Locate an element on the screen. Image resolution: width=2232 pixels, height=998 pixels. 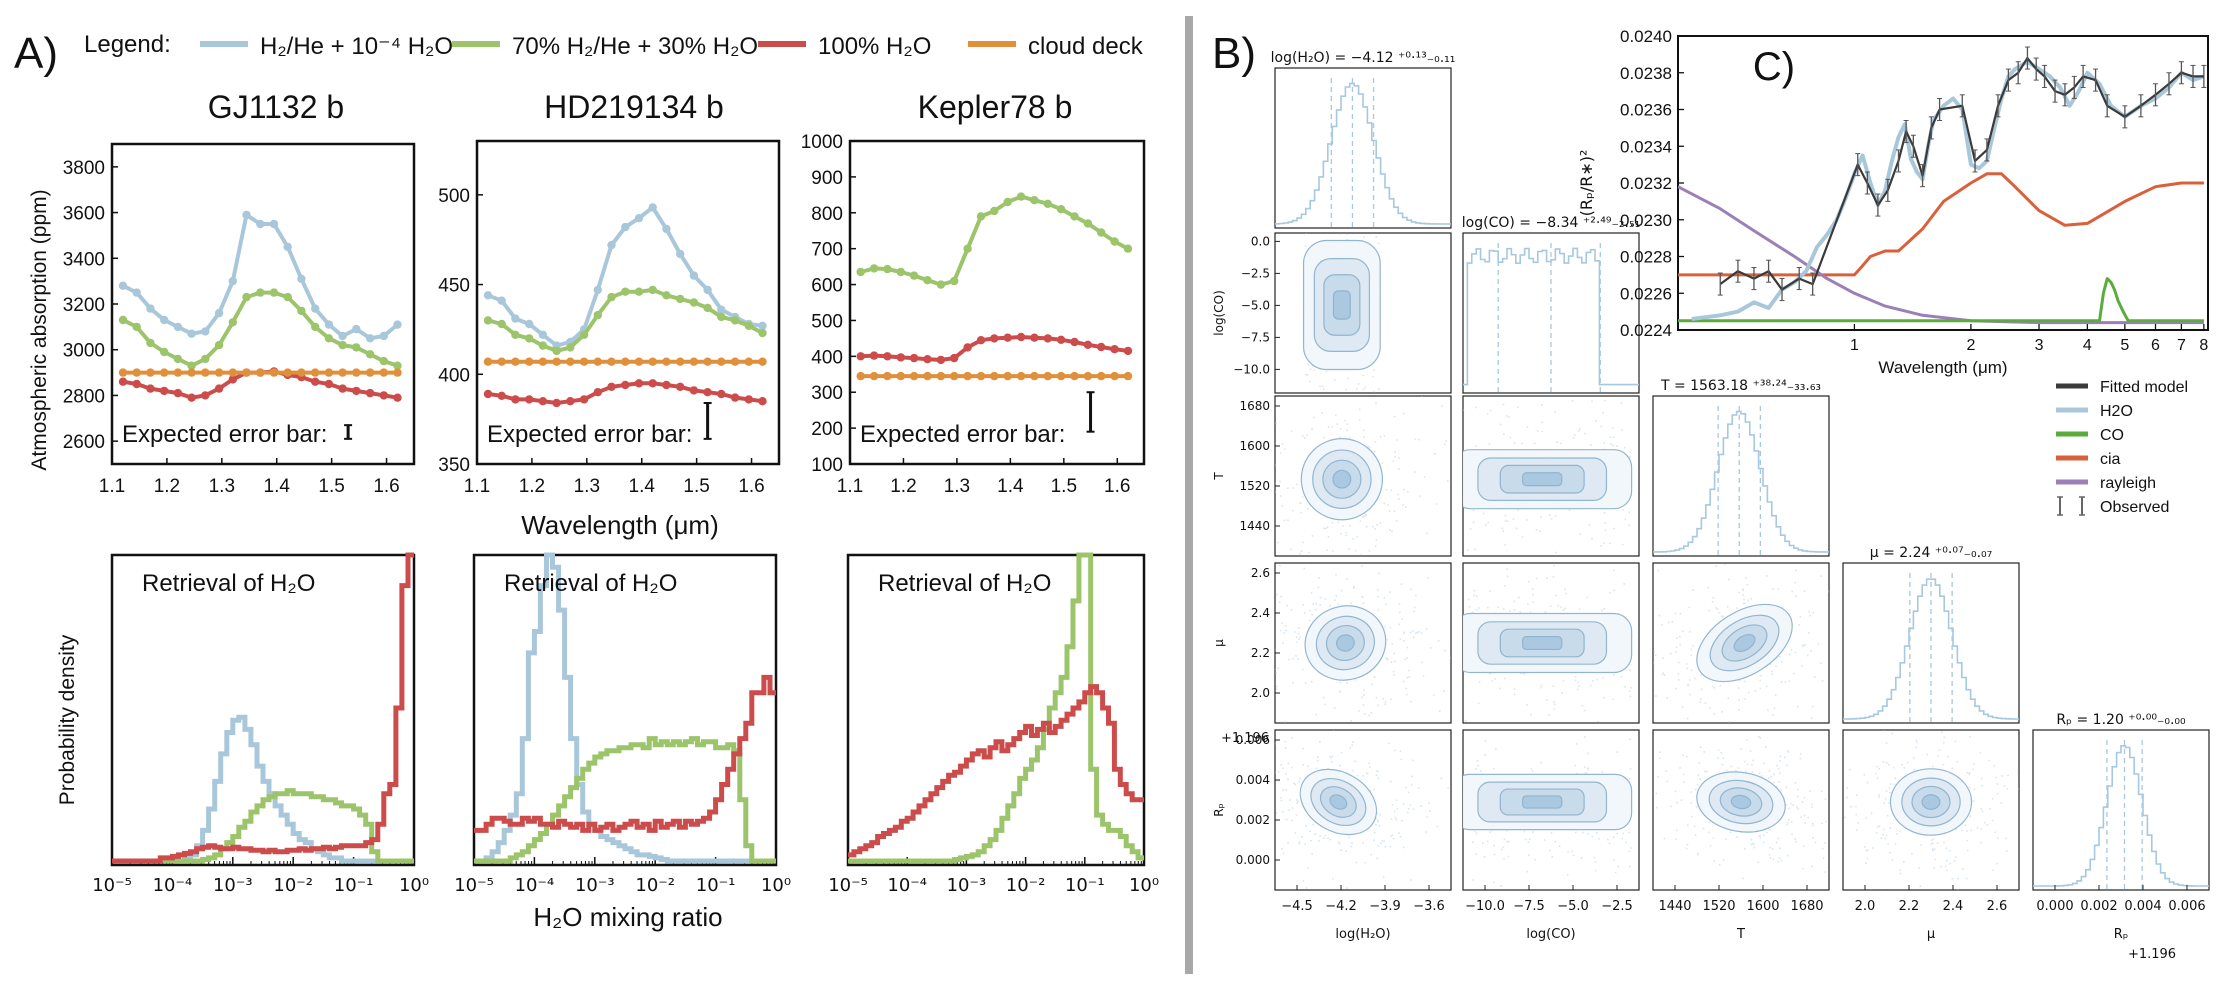
histogram-chart-1: 10⁻⁵ 10⁻⁴ 10⁻³ 10⁻² 10⁻¹ 10⁰ Retrieval of H₂O is located at coordinates (622, 724).